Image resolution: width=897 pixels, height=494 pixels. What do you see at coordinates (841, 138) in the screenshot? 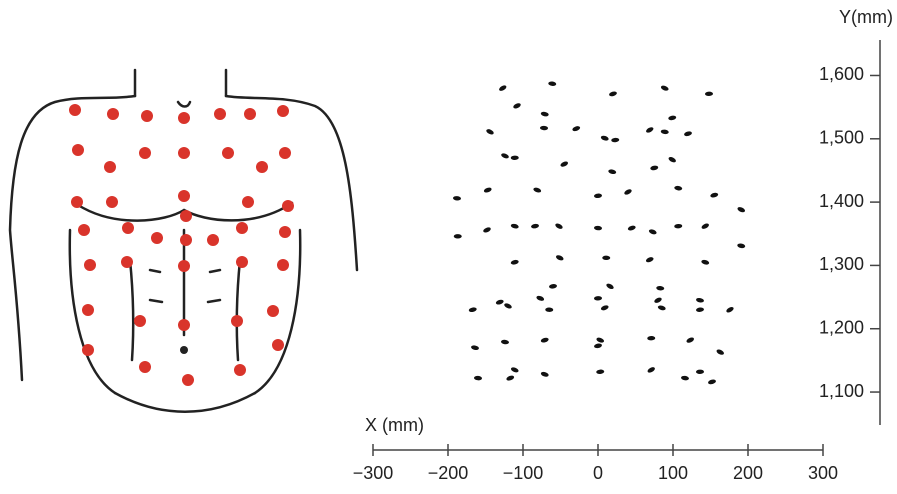
I see `y-tick-label: 1,500` at bounding box center [841, 138].